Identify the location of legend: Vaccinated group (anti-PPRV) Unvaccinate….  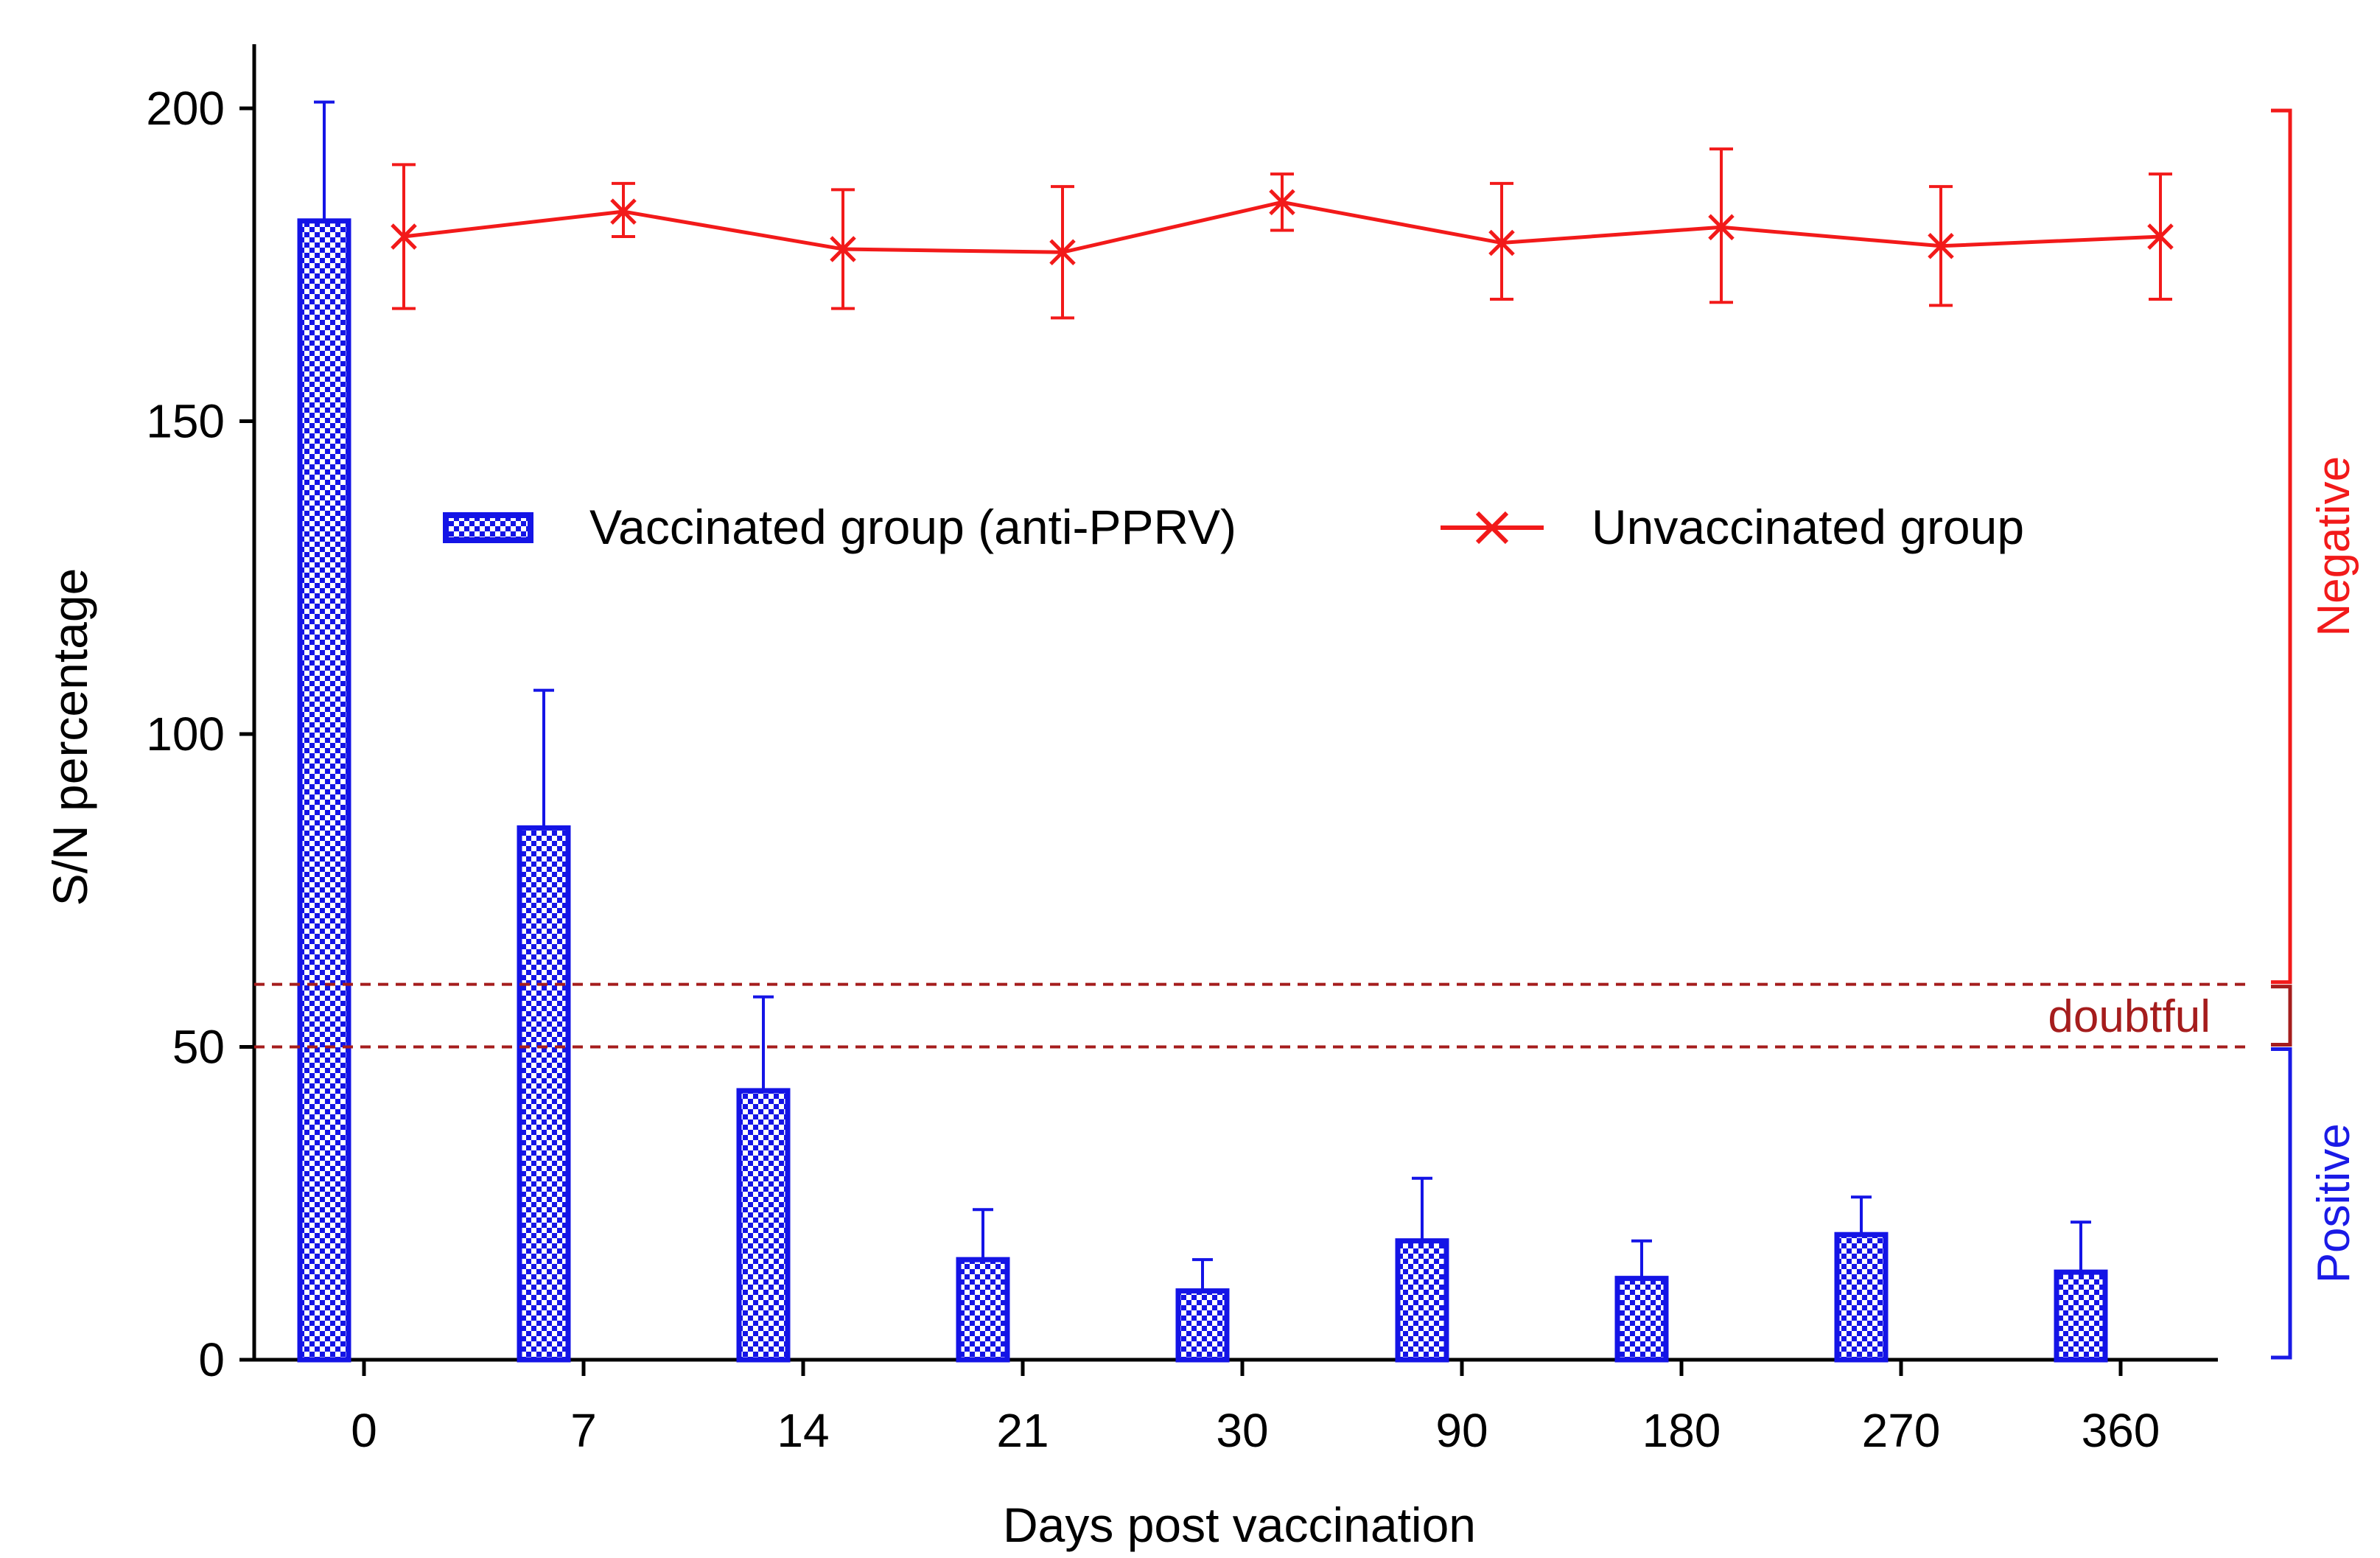
(1233, 527).